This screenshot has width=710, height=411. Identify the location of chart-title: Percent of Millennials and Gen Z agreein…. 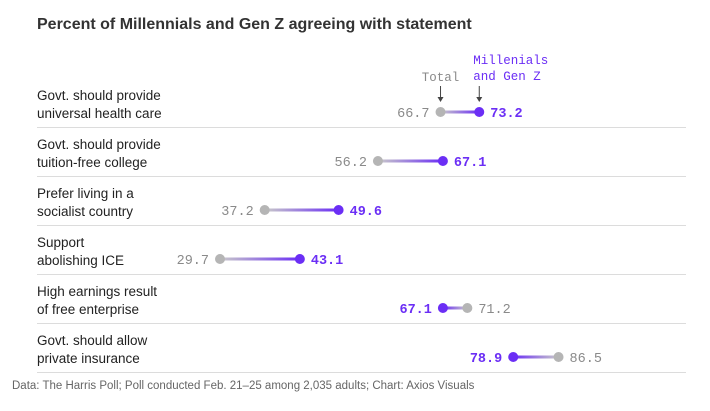
(254, 24).